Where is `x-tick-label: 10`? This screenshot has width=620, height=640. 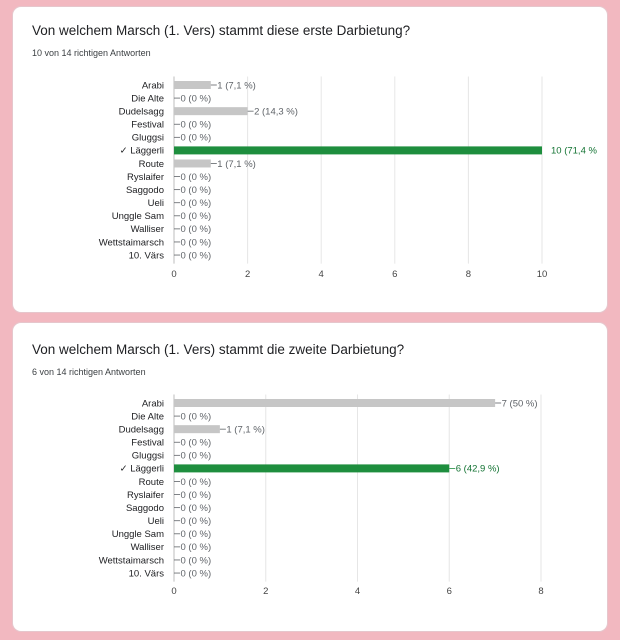
x-tick-label: 10 is located at coordinates (542, 274).